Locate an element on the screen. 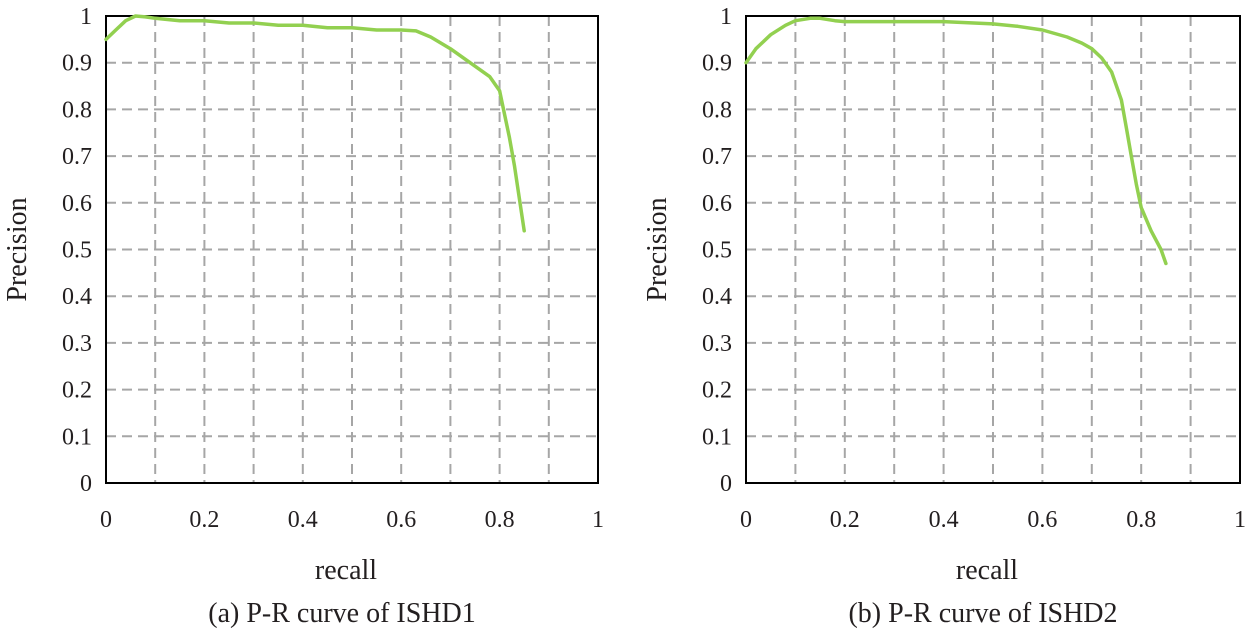  chart-caption: (b) P-R curve of ISHD2 is located at coordinates (982, 613).